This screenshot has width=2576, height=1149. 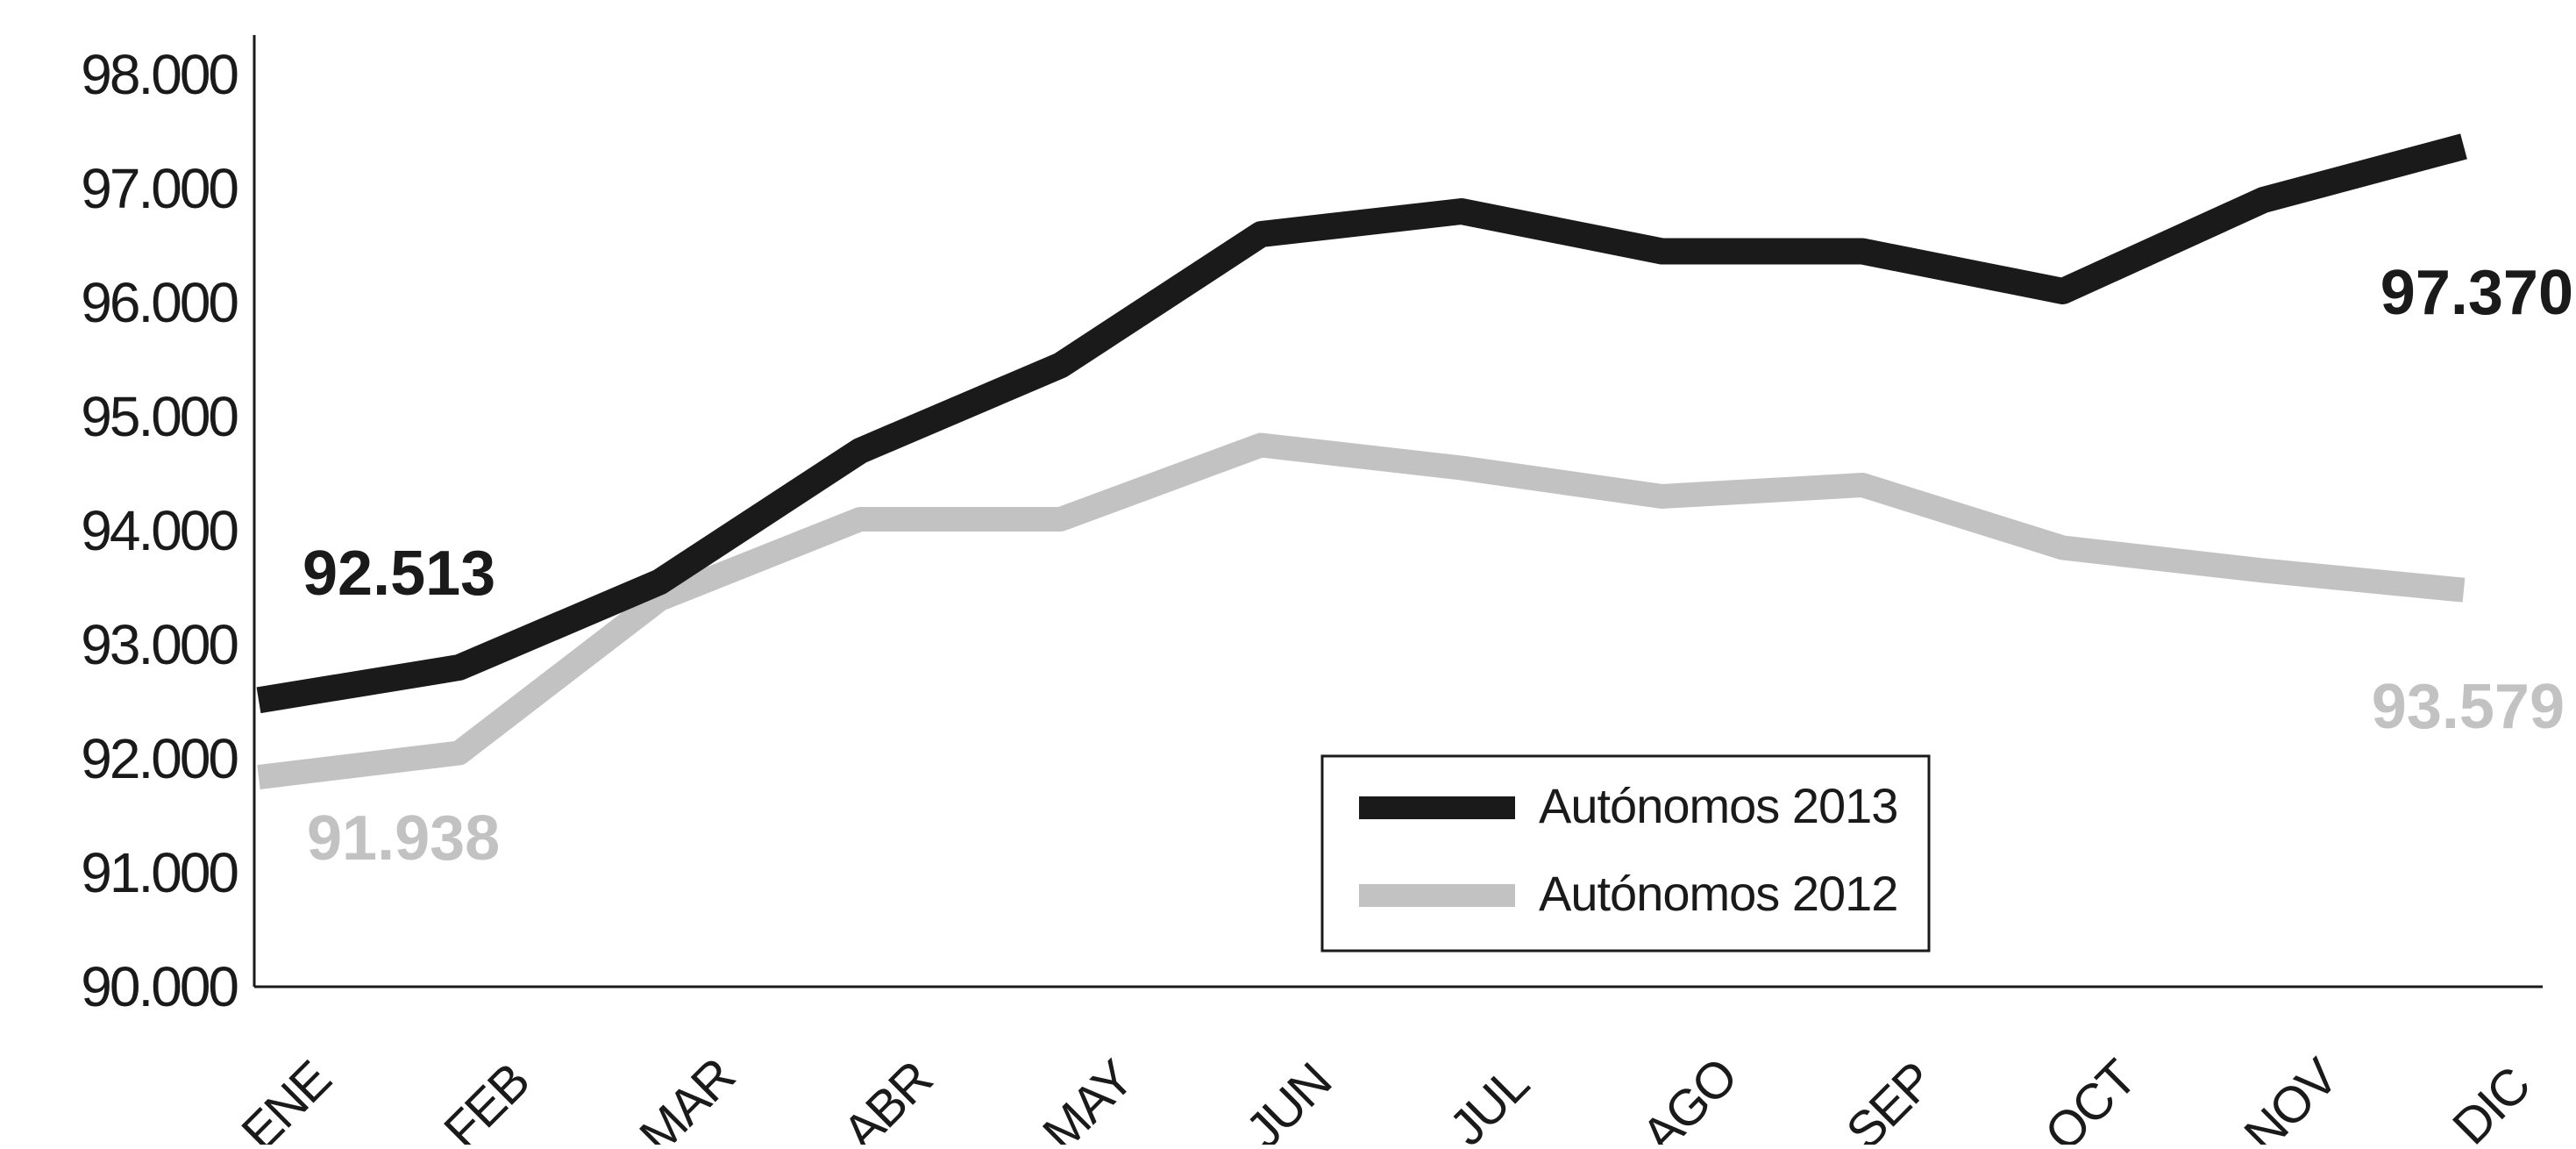 What do you see at coordinates (887, 1098) in the screenshot?
I see `x-tick-label: ABR` at bounding box center [887, 1098].